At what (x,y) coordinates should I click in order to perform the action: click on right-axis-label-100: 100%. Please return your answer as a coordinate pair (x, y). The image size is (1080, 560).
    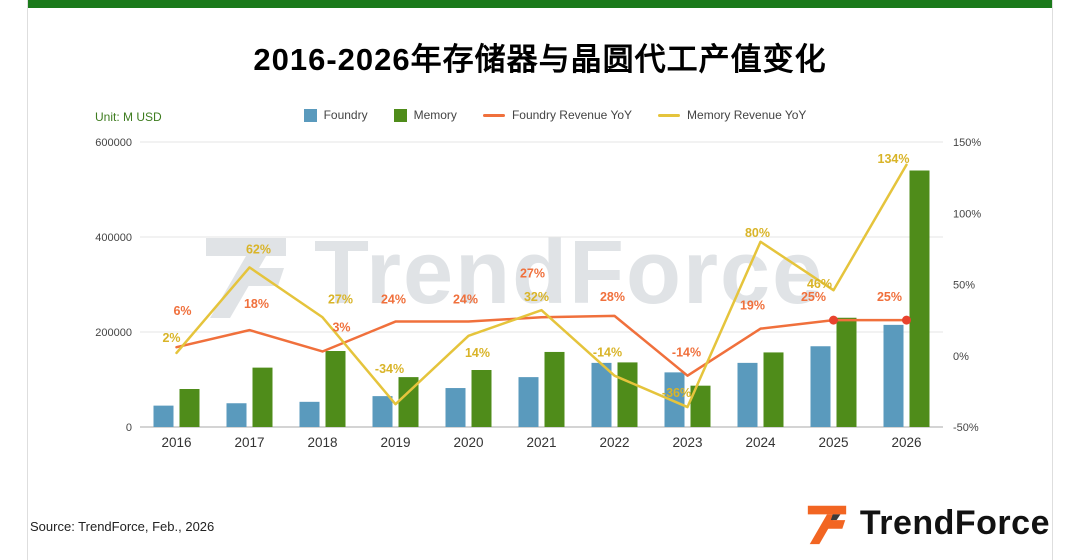
    Looking at the image, I should click on (967, 214).